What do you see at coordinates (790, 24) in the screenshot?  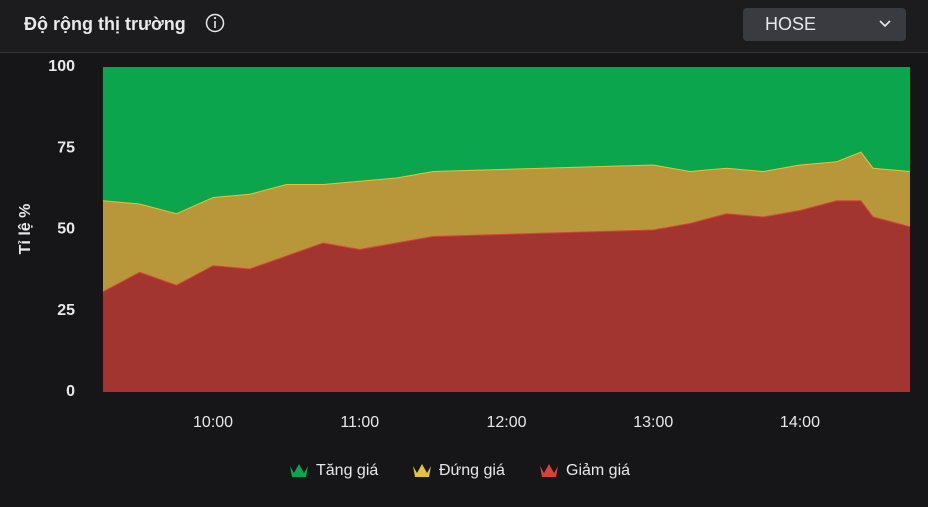 I see `dropdown-value: HOSE` at bounding box center [790, 24].